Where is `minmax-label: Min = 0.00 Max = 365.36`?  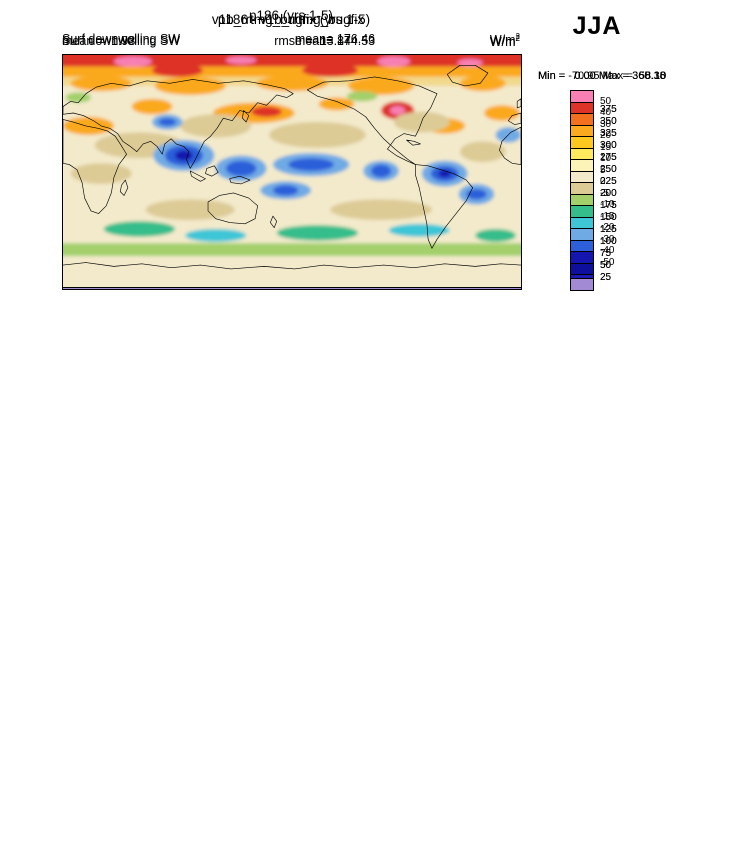
minmax-label: Min = 0.00 Max = 365.36 is located at coordinates (602, 76).